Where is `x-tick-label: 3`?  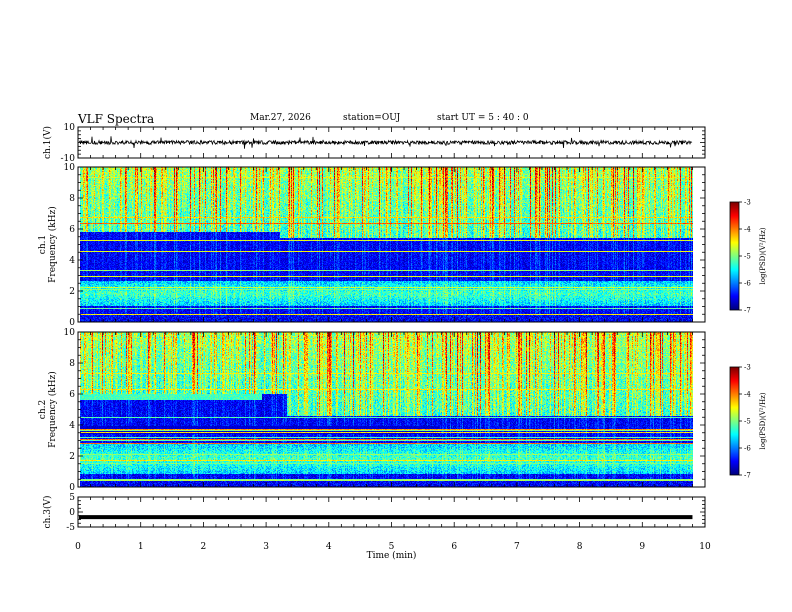 x-tick-label: 3 is located at coordinates (266, 547).